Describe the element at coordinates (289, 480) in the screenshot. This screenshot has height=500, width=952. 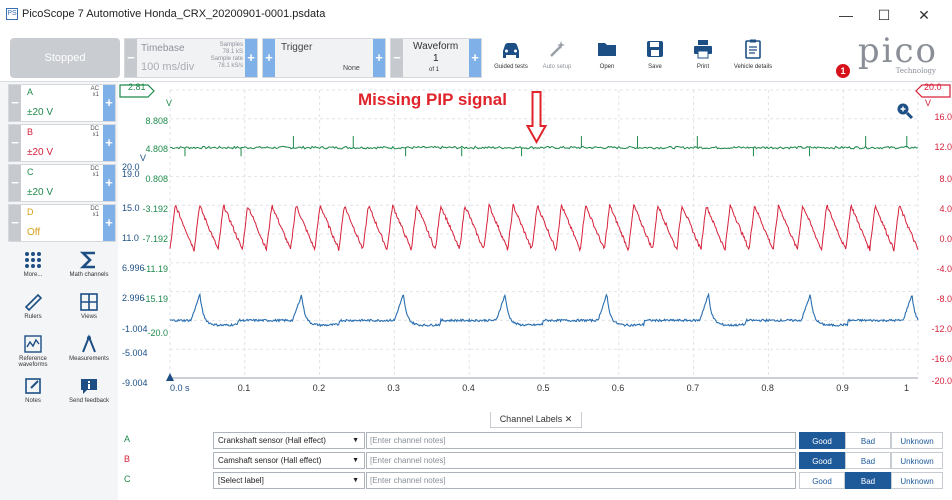
I see `channel-c-label-select: [Select label] ▼` at that location.